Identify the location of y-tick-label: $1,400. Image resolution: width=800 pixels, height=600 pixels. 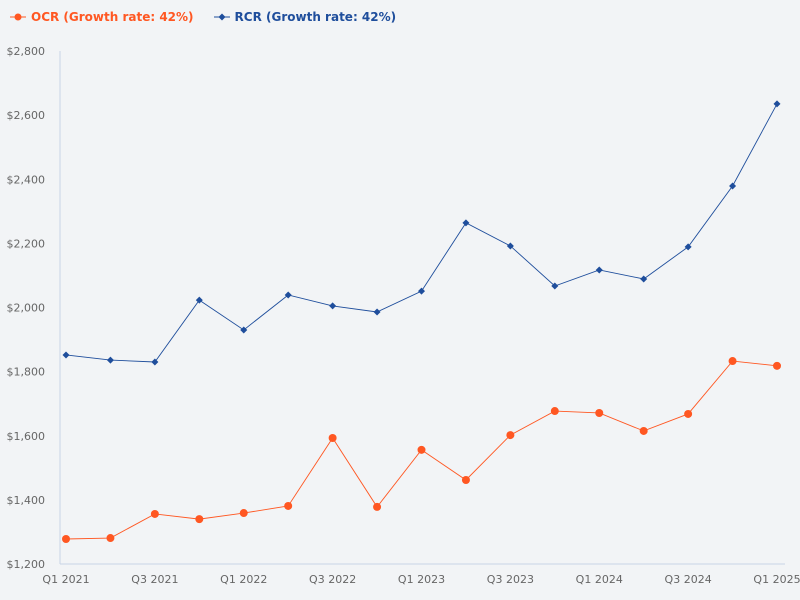
(26, 500).